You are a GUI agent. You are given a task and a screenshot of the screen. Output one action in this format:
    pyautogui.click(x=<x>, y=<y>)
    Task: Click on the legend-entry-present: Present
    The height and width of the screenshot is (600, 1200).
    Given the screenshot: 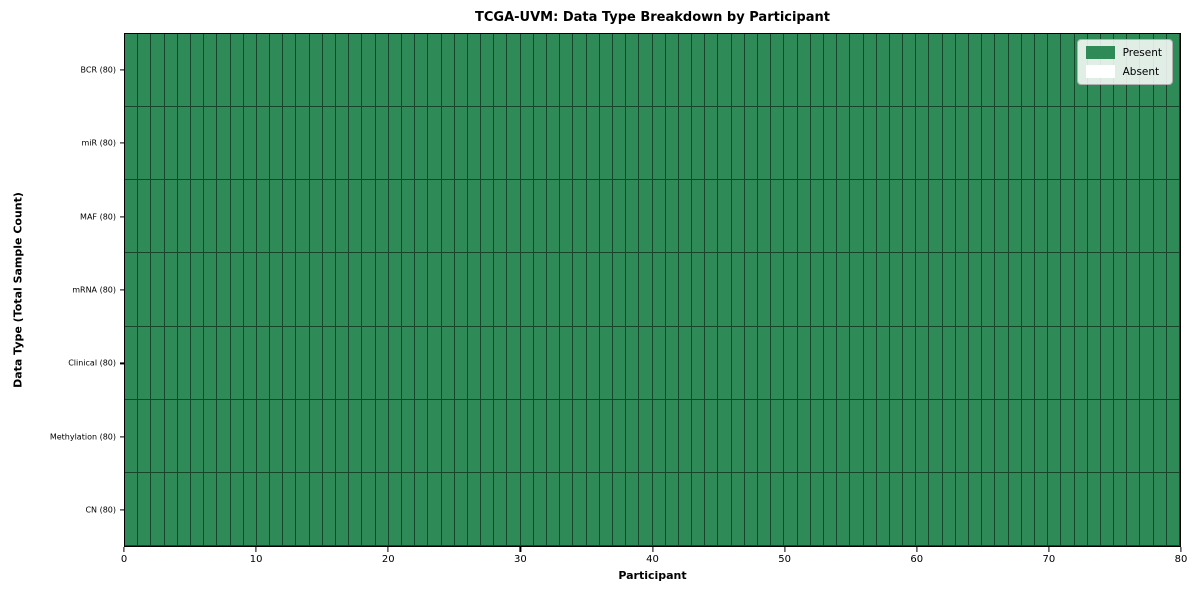 What is the action you would take?
    pyautogui.click(x=1123, y=52)
    